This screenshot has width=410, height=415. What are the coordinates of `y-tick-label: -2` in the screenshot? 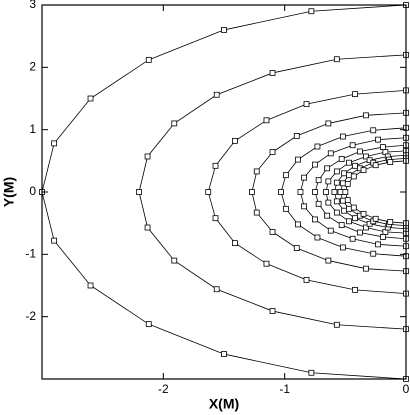 It's located at (30, 316).